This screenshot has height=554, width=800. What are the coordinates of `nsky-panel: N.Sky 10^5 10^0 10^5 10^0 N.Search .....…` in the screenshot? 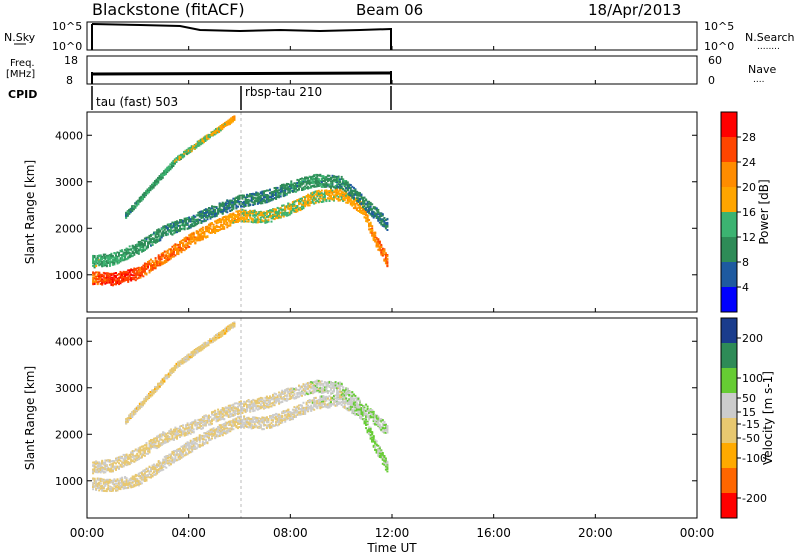 It's located at (399, 36).